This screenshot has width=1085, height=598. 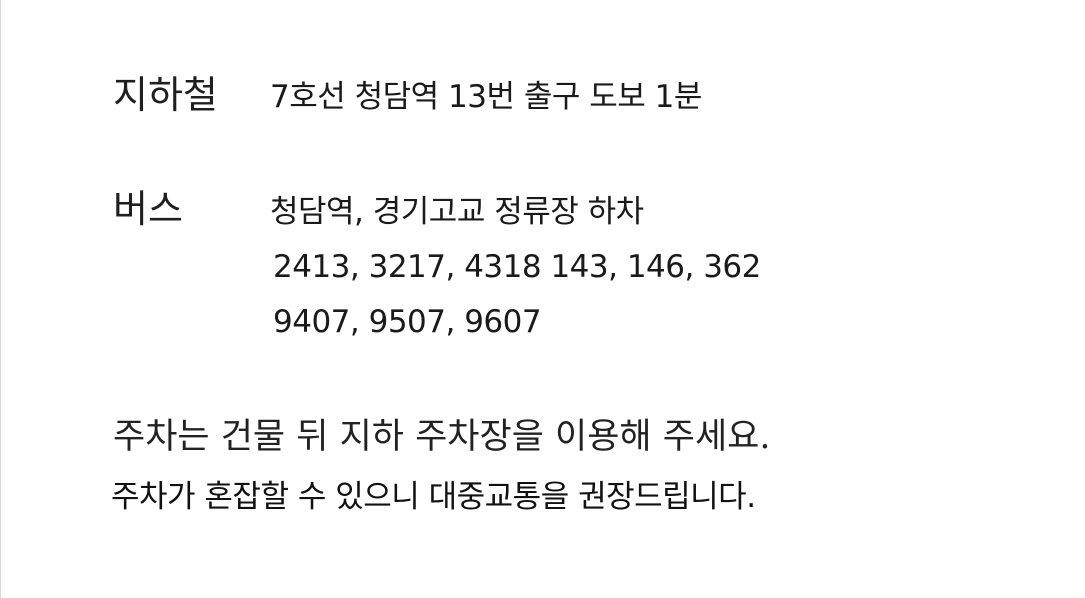 I want to click on public-transit-recommendation: 주차가 혼잡할 수 있으니 대중교통을 권장드립니다., so click(x=433, y=497).